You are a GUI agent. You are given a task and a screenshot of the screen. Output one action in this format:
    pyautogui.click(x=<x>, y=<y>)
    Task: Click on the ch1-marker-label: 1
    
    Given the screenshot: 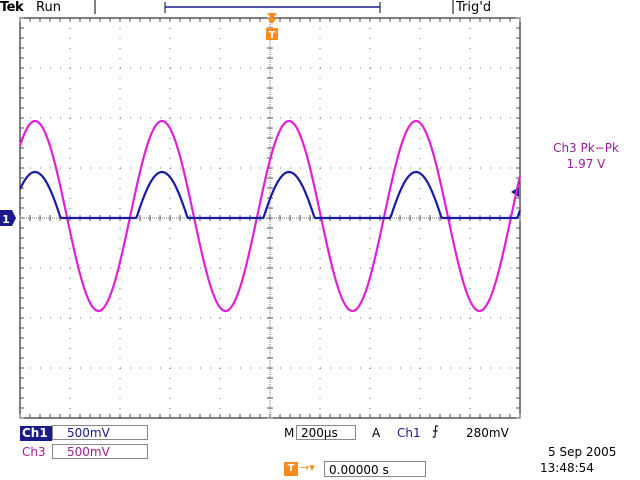 What is the action you would take?
    pyautogui.click(x=6, y=219)
    